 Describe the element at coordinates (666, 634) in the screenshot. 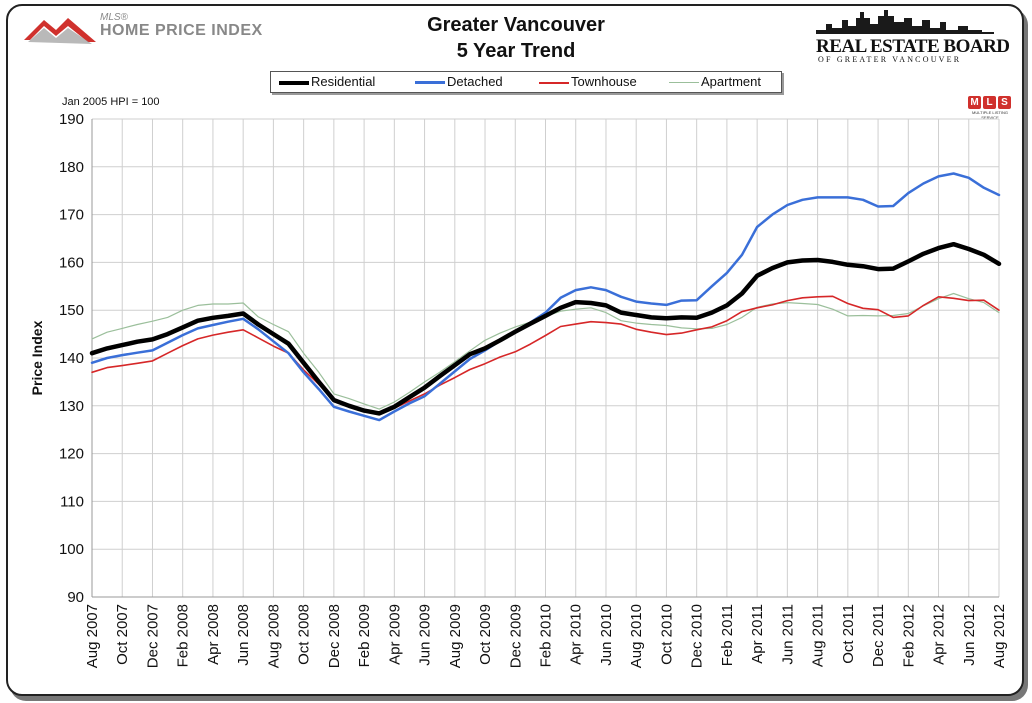

I see `x-tick-label: Oct 2010` at that location.